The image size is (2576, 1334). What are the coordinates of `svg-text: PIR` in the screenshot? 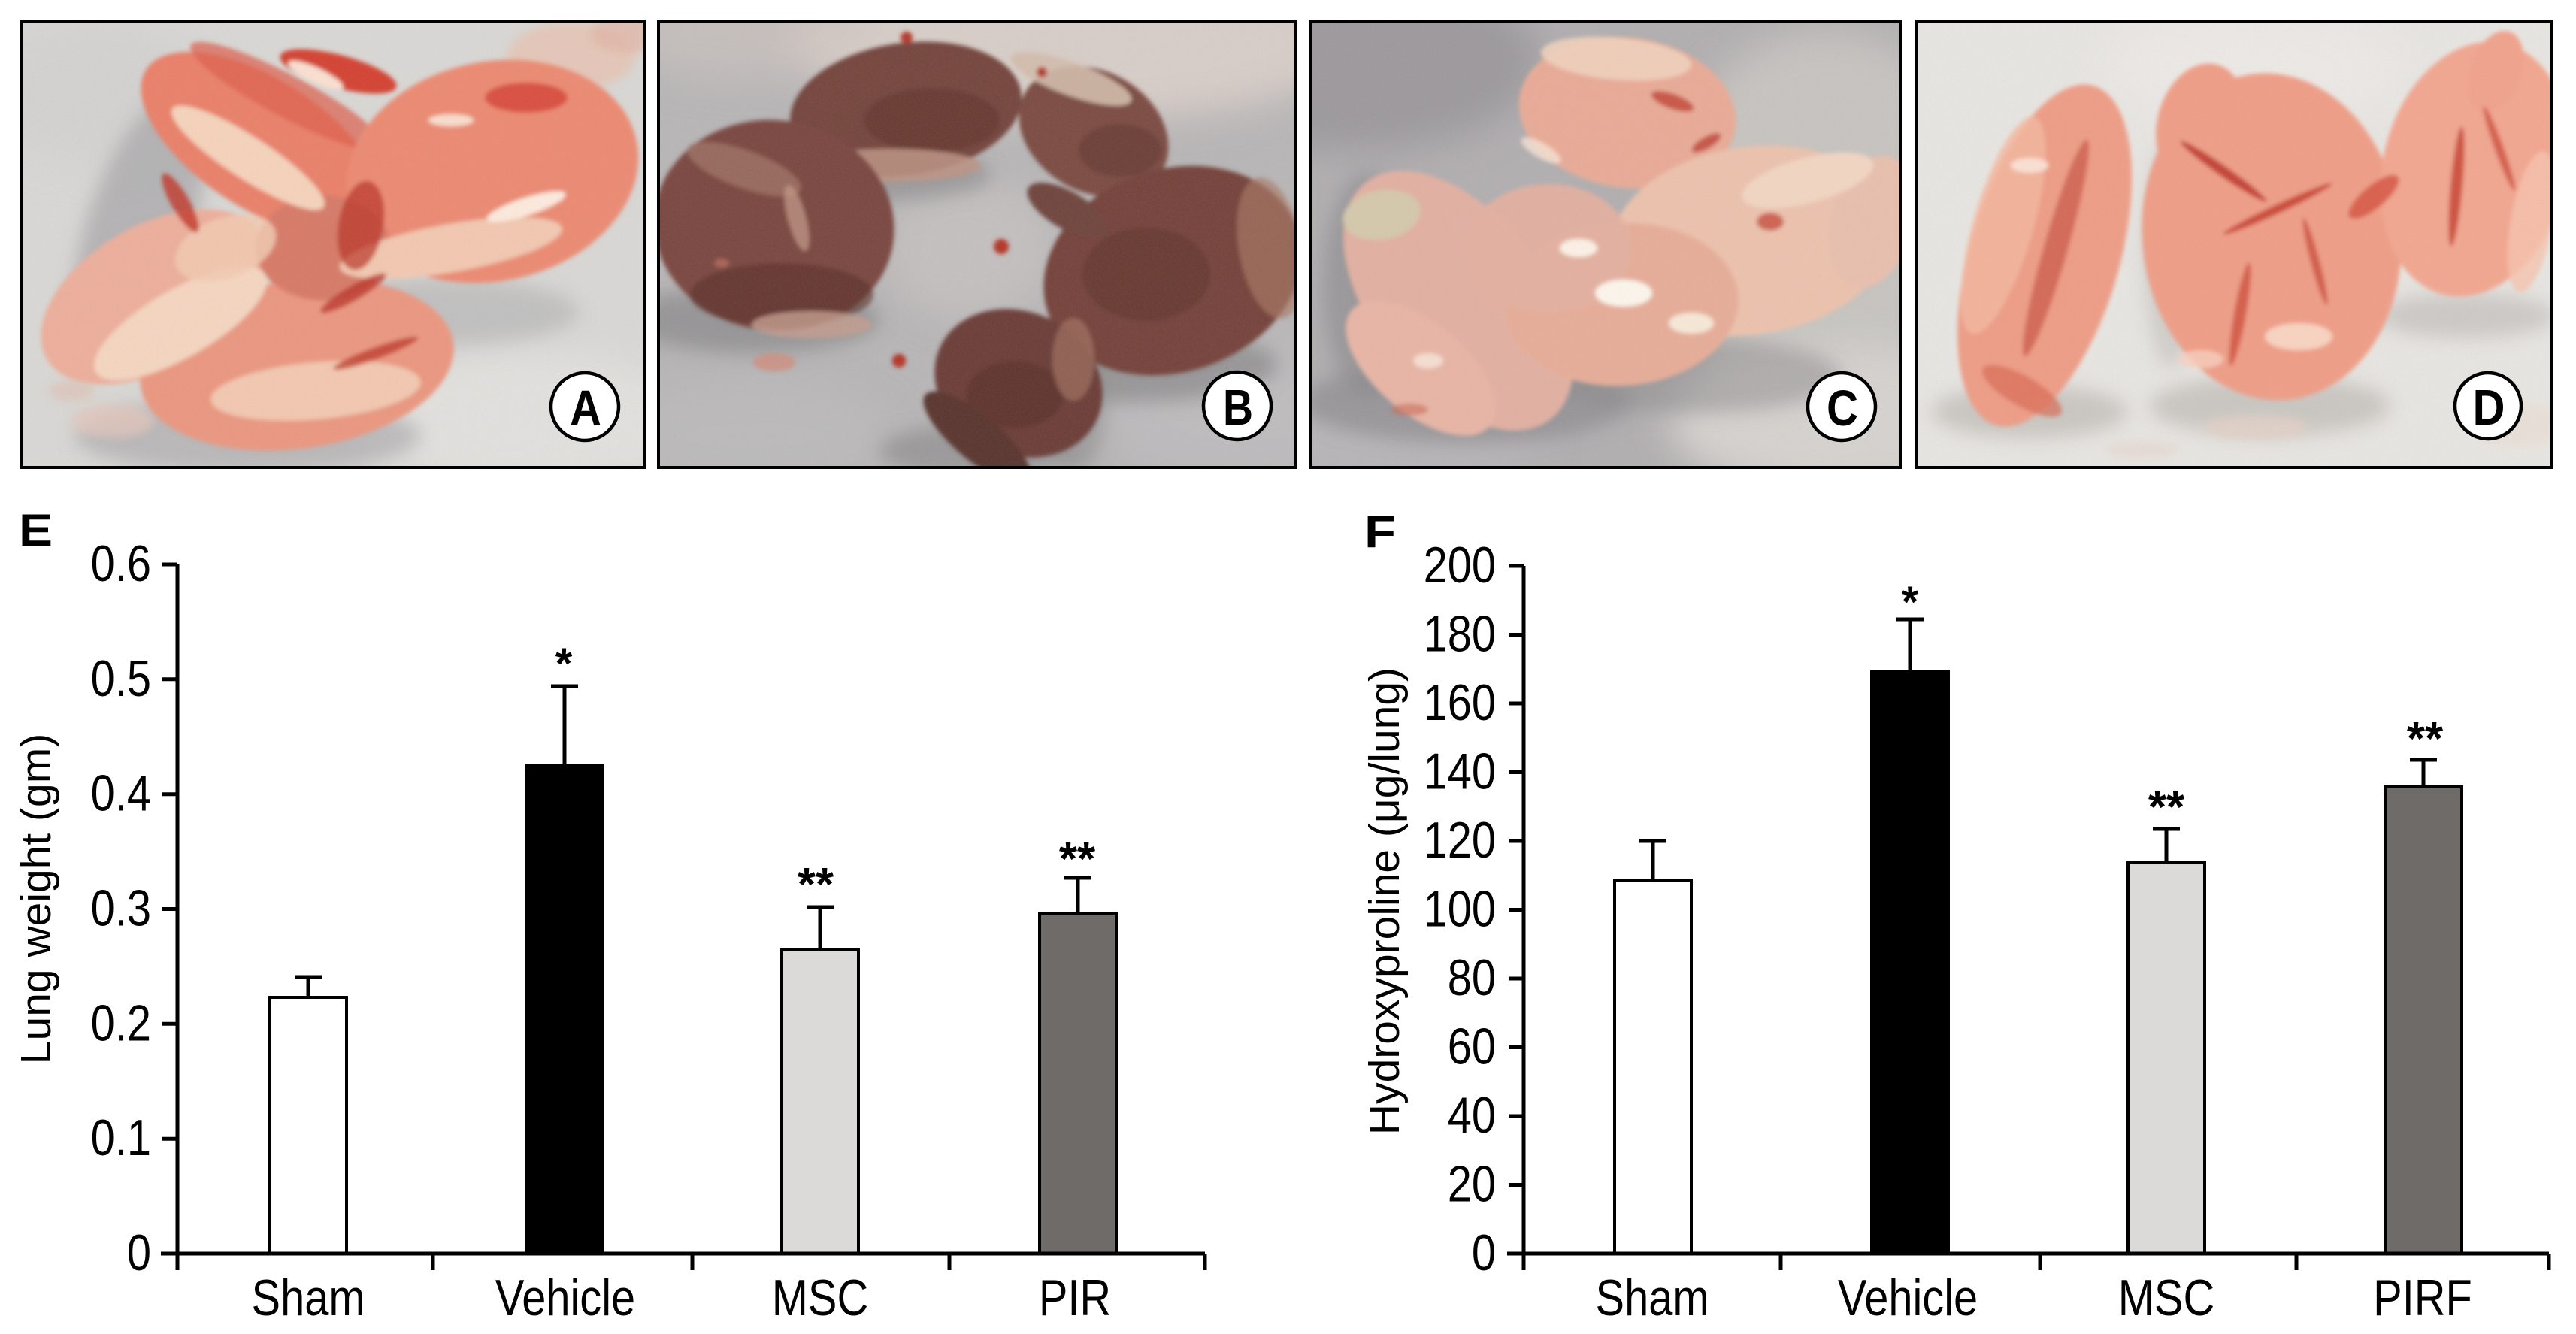 It's located at (1075, 1298).